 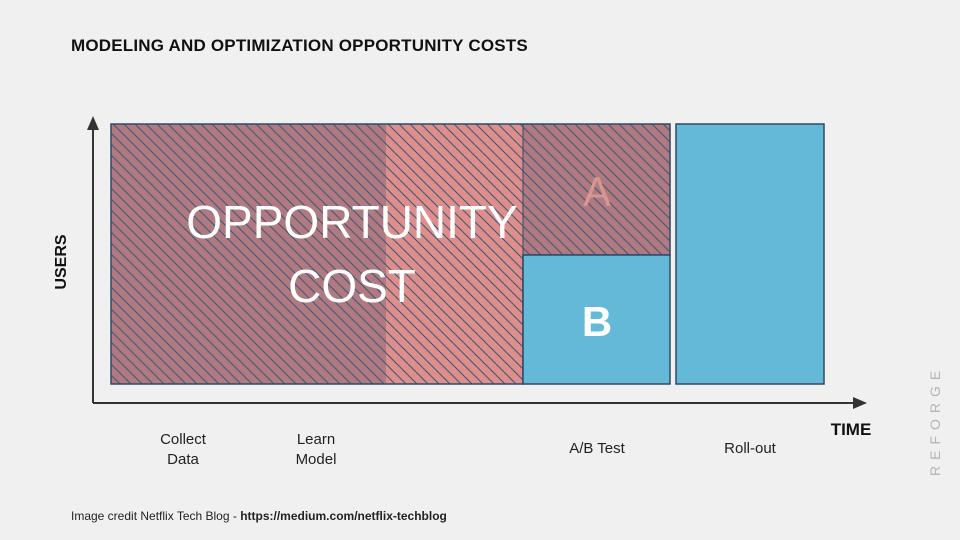 What do you see at coordinates (851, 429) in the screenshot?
I see `x-axis-label: TIME` at bounding box center [851, 429].